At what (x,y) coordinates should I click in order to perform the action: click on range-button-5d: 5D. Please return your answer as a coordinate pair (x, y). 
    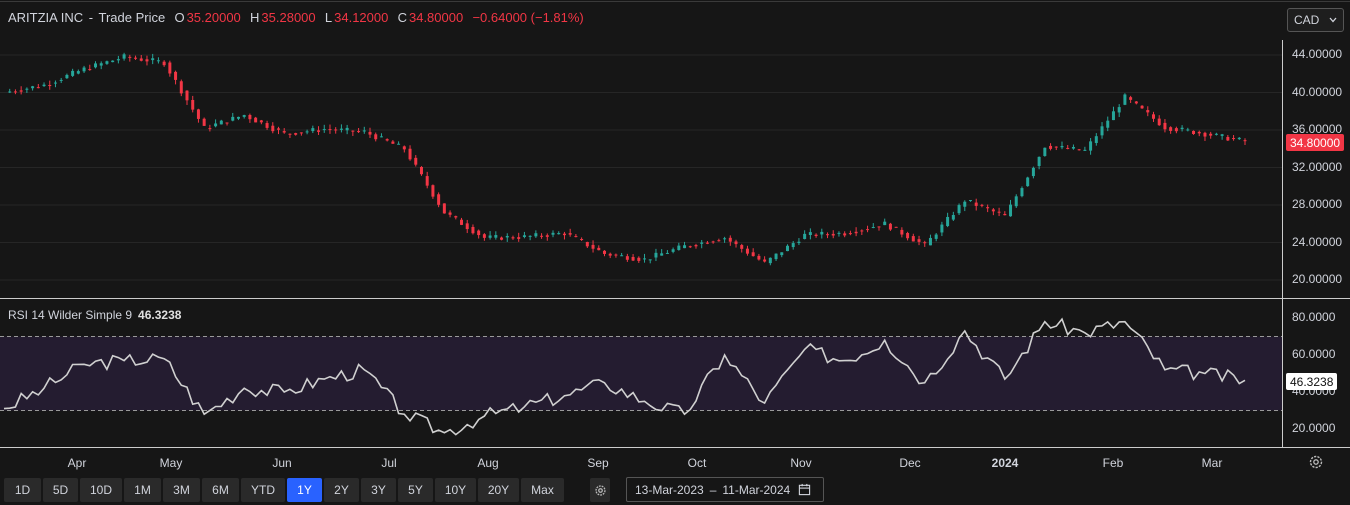
    Looking at the image, I should click on (60, 490).